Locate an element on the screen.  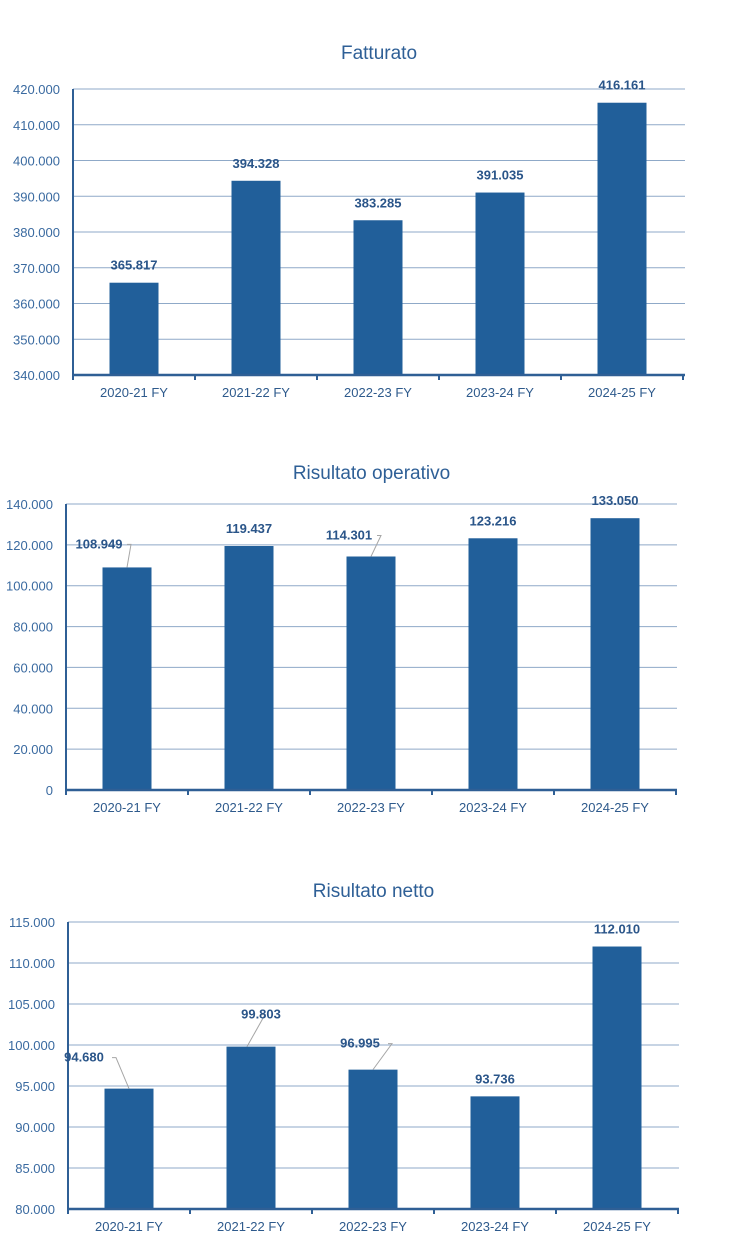
y-tick-label: 20.000 is located at coordinates (33, 749).